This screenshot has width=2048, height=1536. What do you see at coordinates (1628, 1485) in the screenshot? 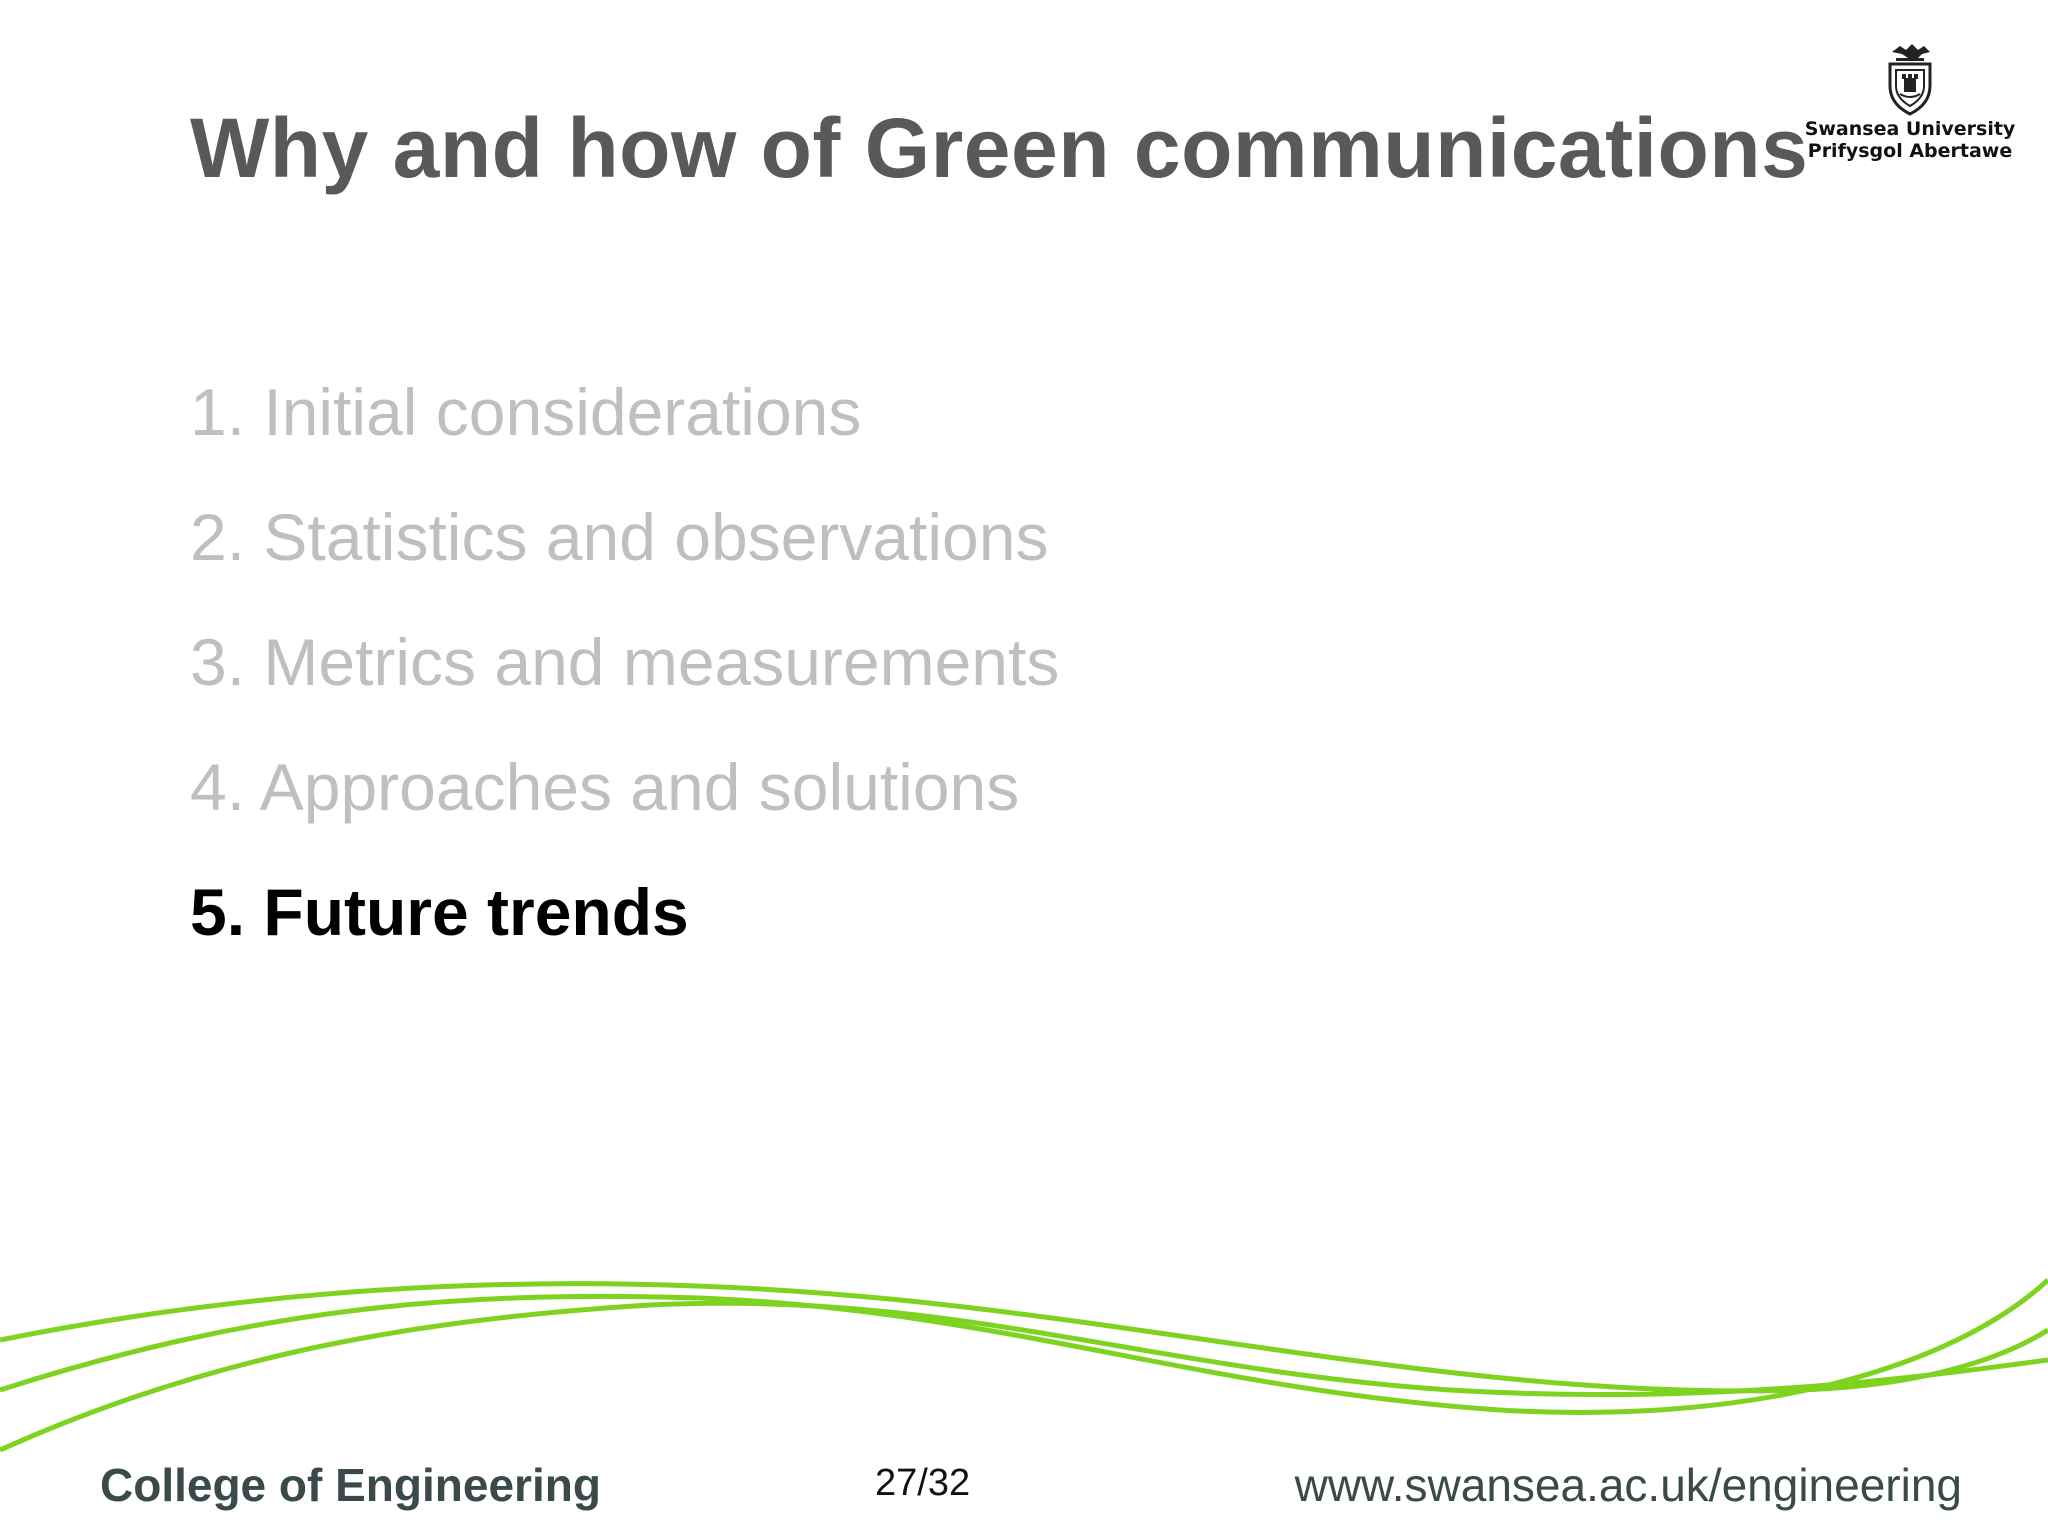
I see `footer-url: www.swansea.ac.uk/engineering` at bounding box center [1628, 1485].